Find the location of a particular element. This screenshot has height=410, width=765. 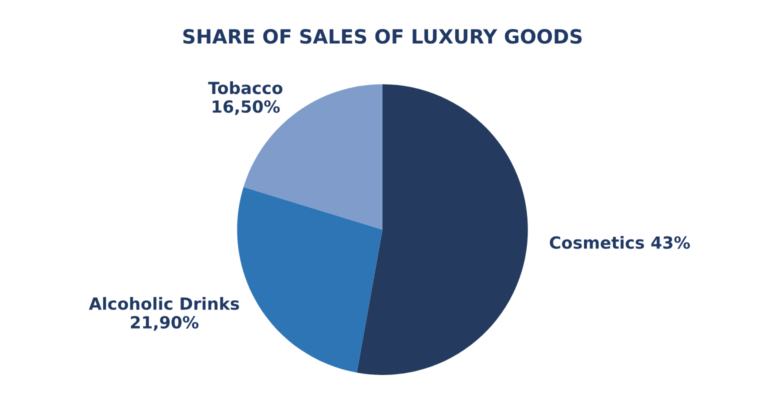

data-label: 21,90% is located at coordinates (164, 323).